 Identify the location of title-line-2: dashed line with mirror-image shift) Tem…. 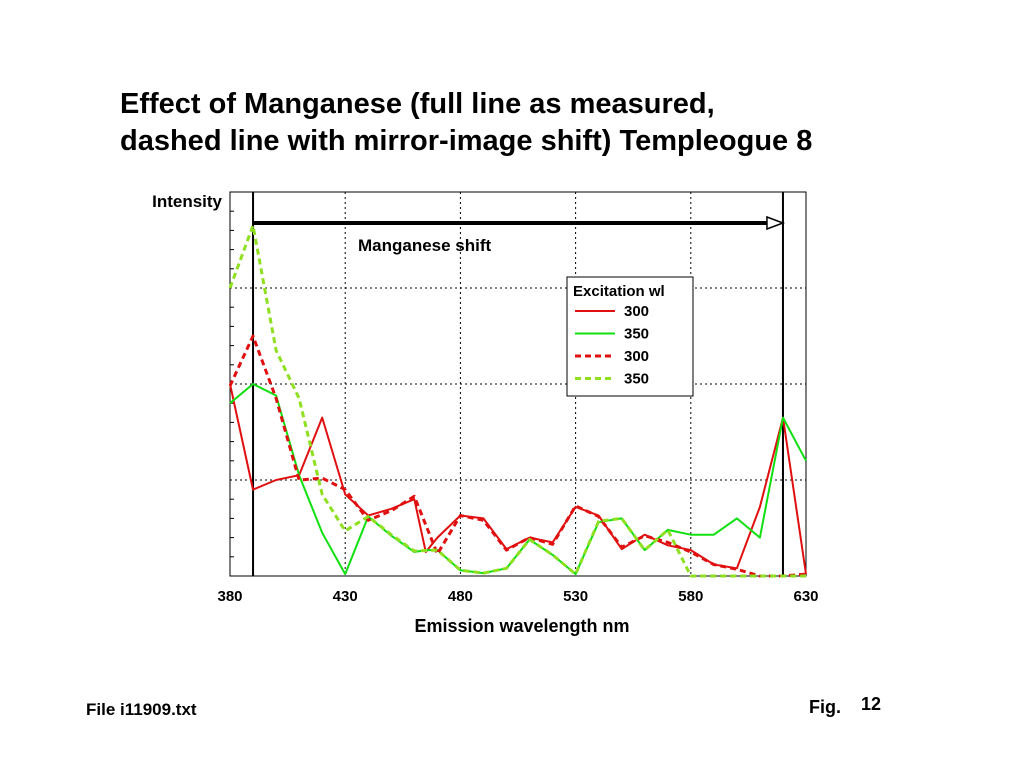
(466, 141).